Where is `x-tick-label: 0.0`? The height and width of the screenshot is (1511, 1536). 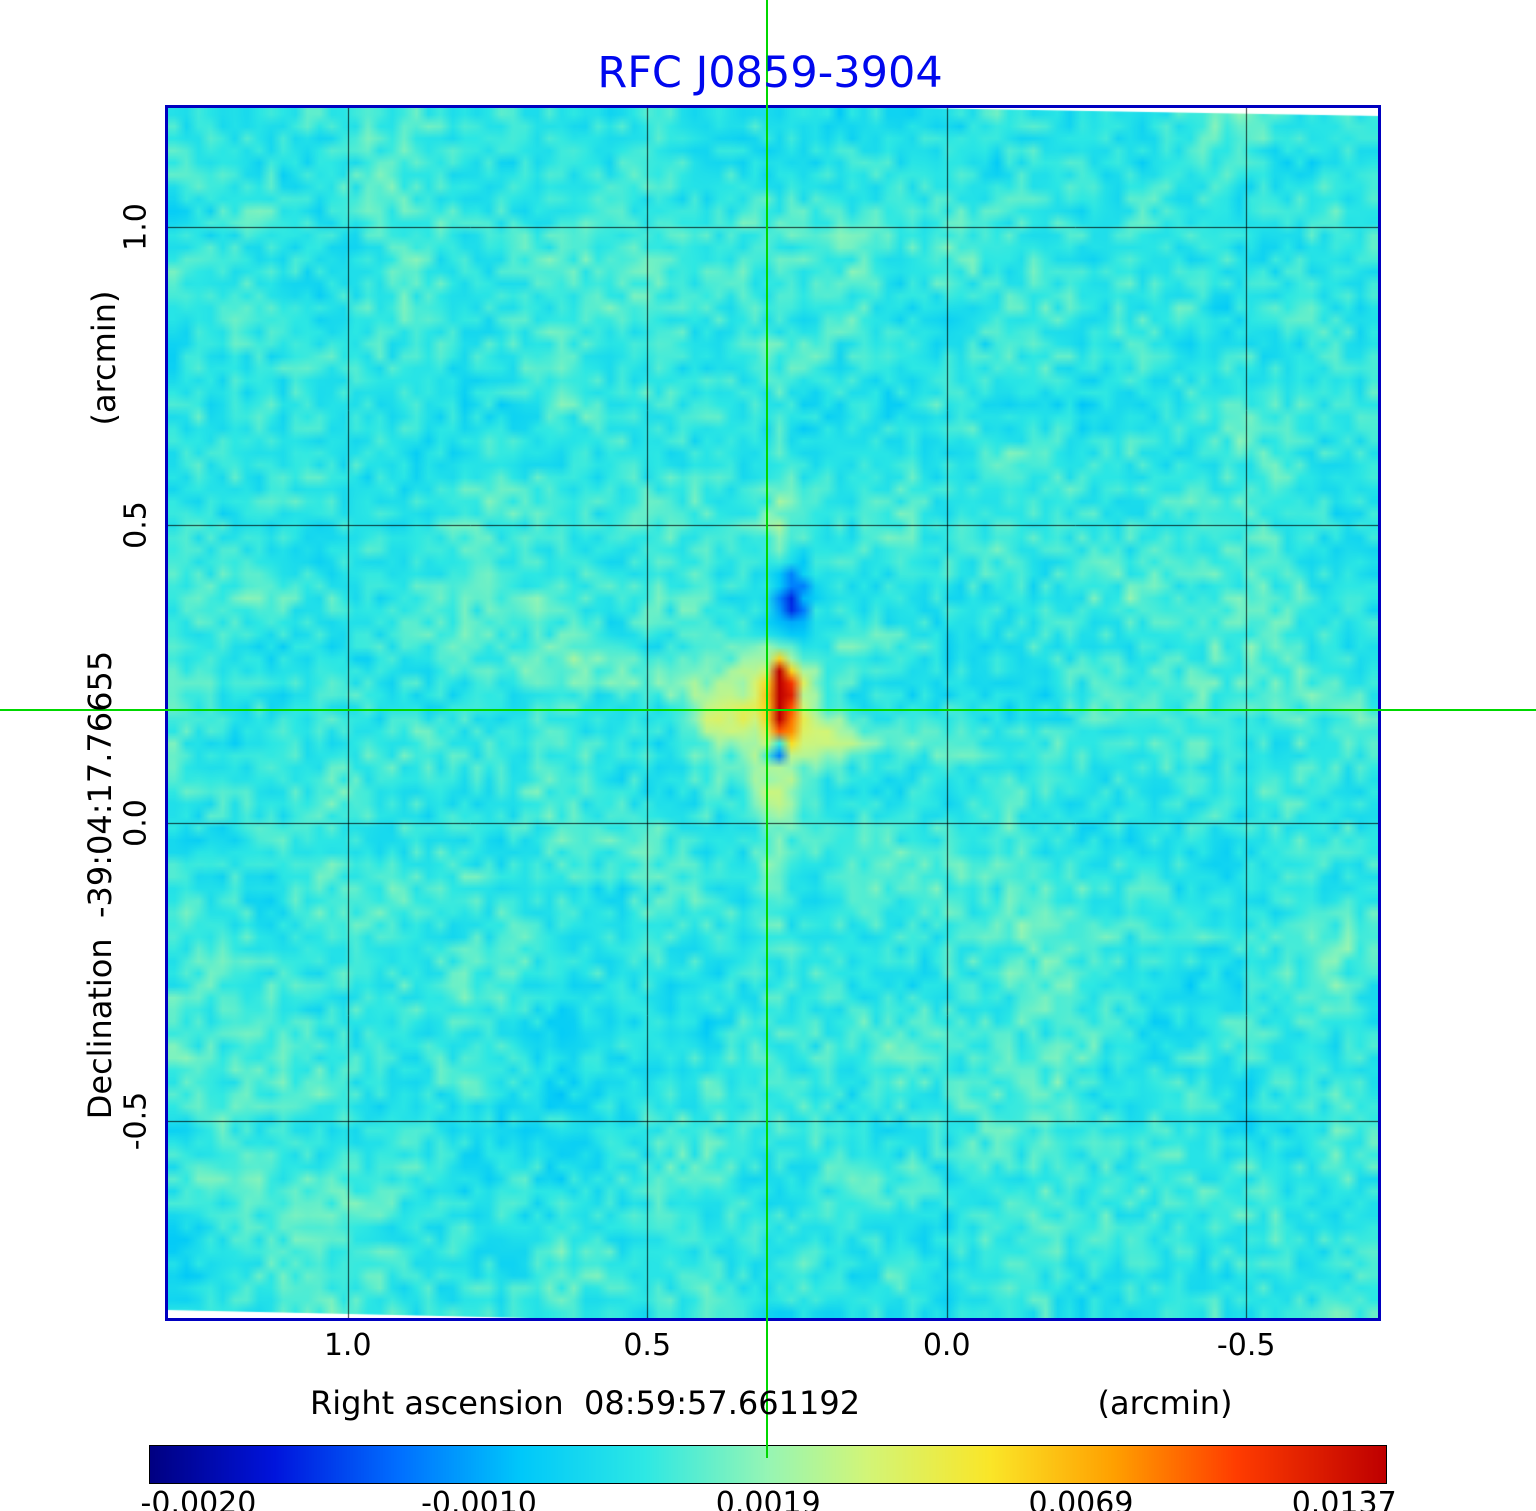 x-tick-label: 0.0 is located at coordinates (946, 1345).